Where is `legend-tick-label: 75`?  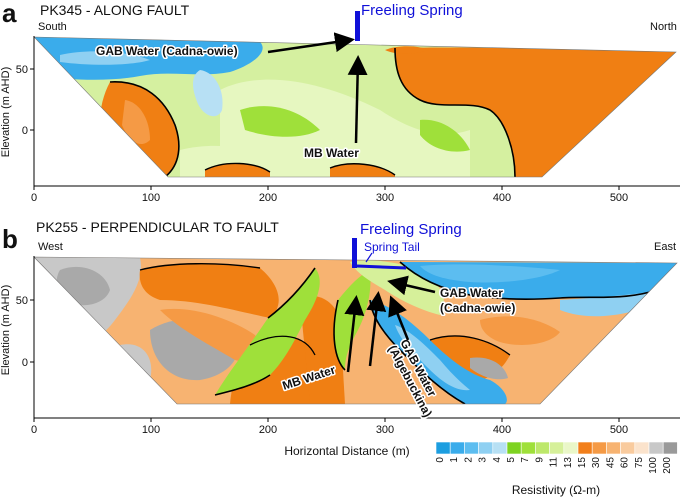 legend-tick-label: 75 is located at coordinates (639, 463).